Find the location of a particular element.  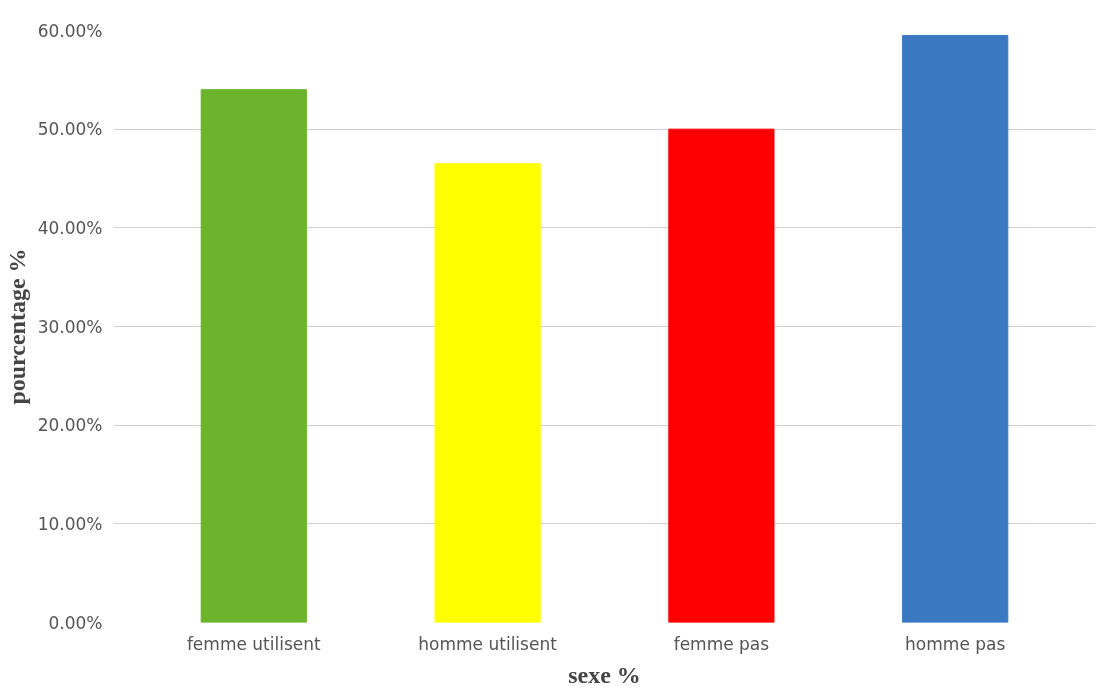

y-tick-label: 0.00% is located at coordinates (75, 622).